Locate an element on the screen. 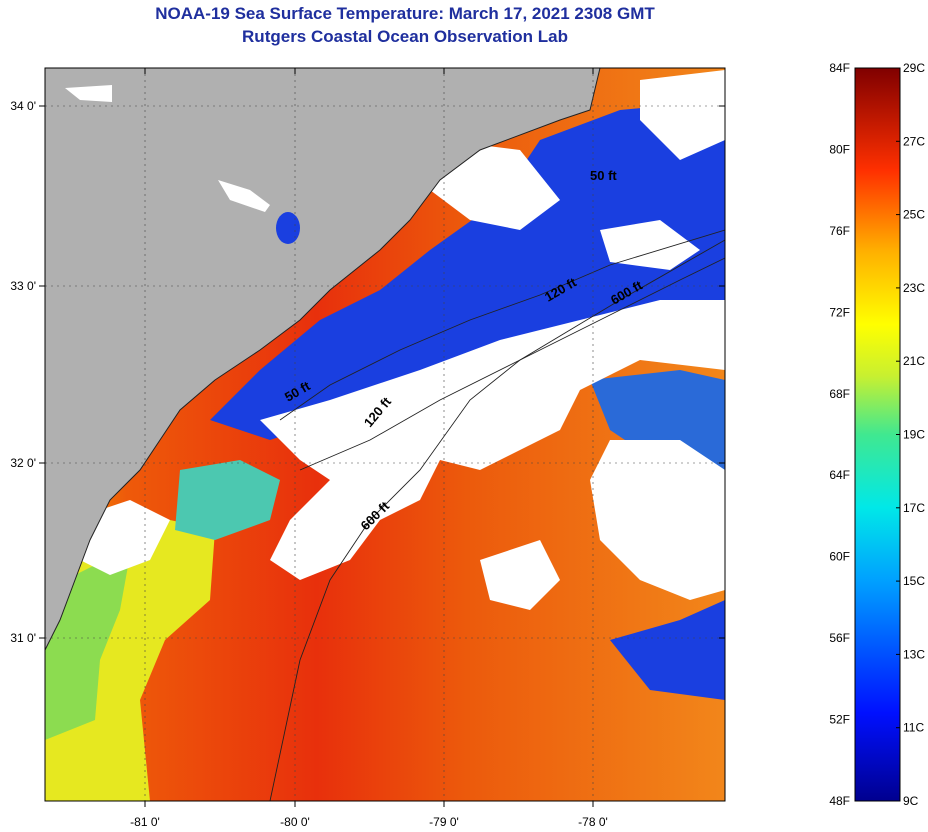  colorbar-ticks is located at coordinates (898, 434).